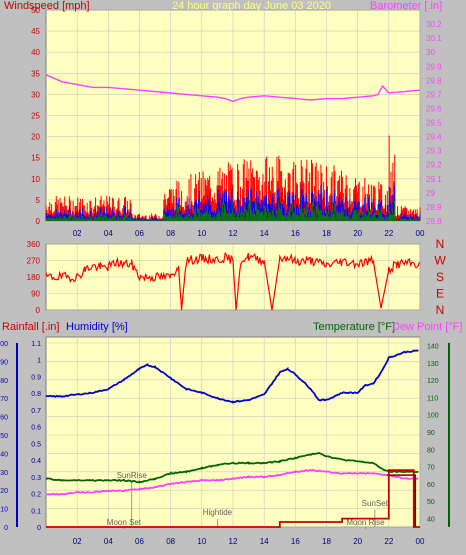  Describe the element at coordinates (431, 433) in the screenshot. I see `temperature-tick-label: 90` at that location.